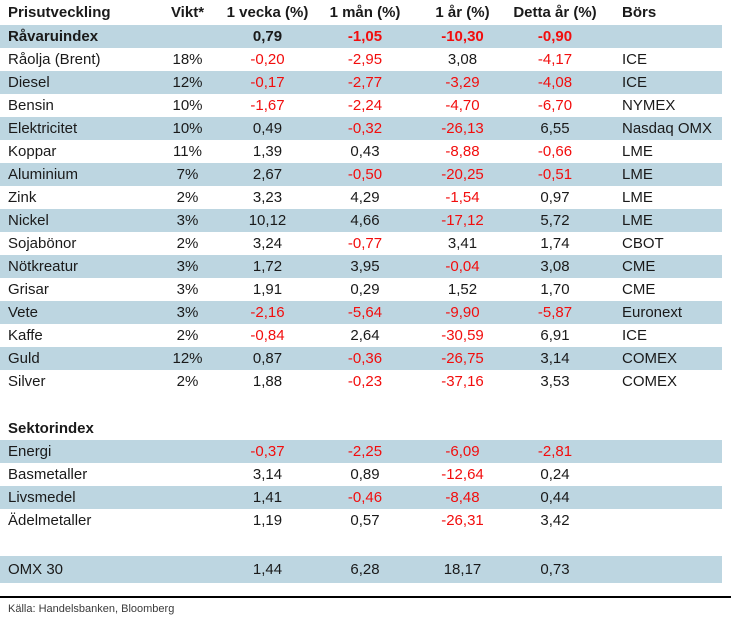 Image resolution: width=731 pixels, height=619 pixels. Describe the element at coordinates (462, 335) in the screenshot. I see `cell-y1: -30,59` at that location.